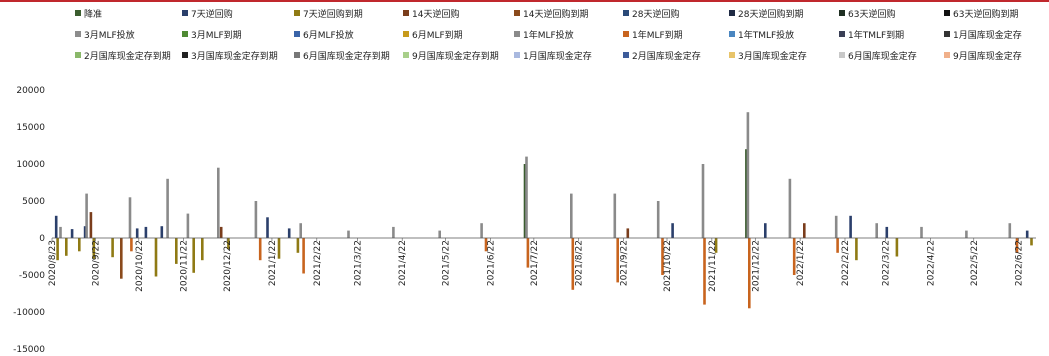 This screenshot has height=356, width=1049. What do you see at coordinates (657, 35) in the screenshot?
I see `legend-label: 1年MLF到期` at bounding box center [657, 35].